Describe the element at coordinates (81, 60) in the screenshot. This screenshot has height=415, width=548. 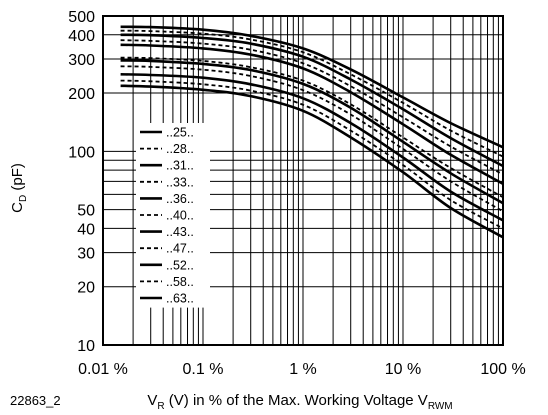
I see `y-tick-label: 300` at that location.